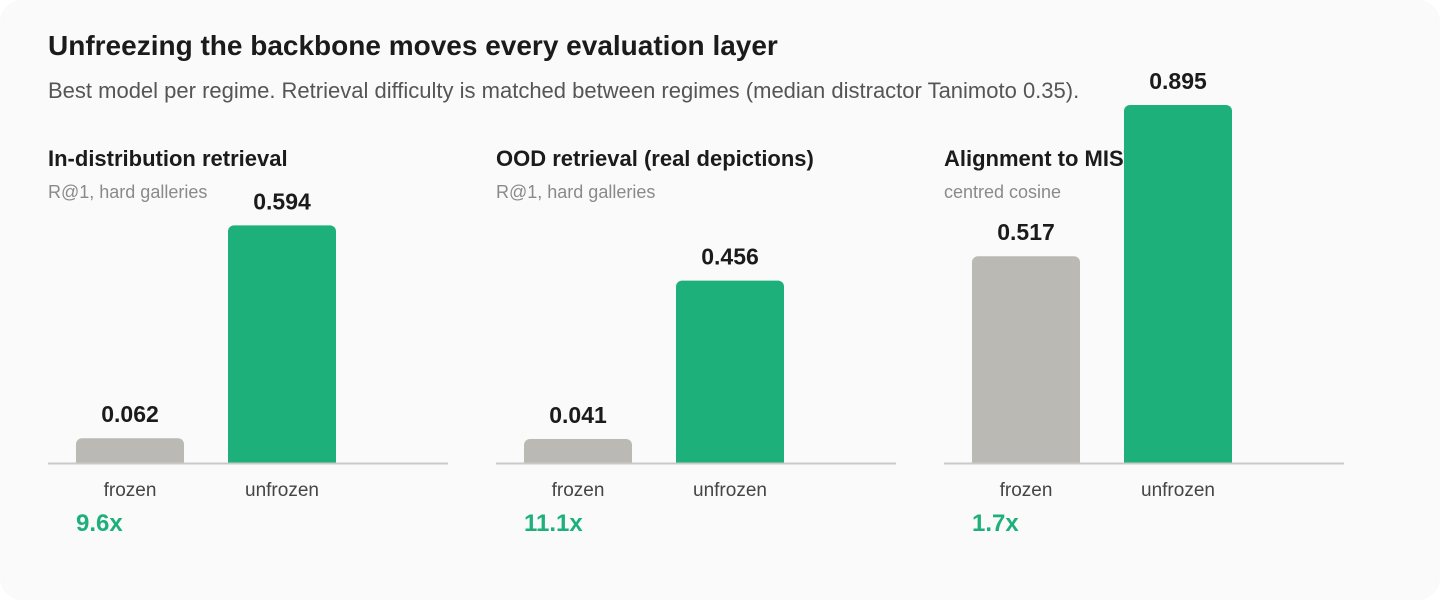 This screenshot has height=600, width=1440. I want to click on ratio-label: 9.6x, so click(99, 523).